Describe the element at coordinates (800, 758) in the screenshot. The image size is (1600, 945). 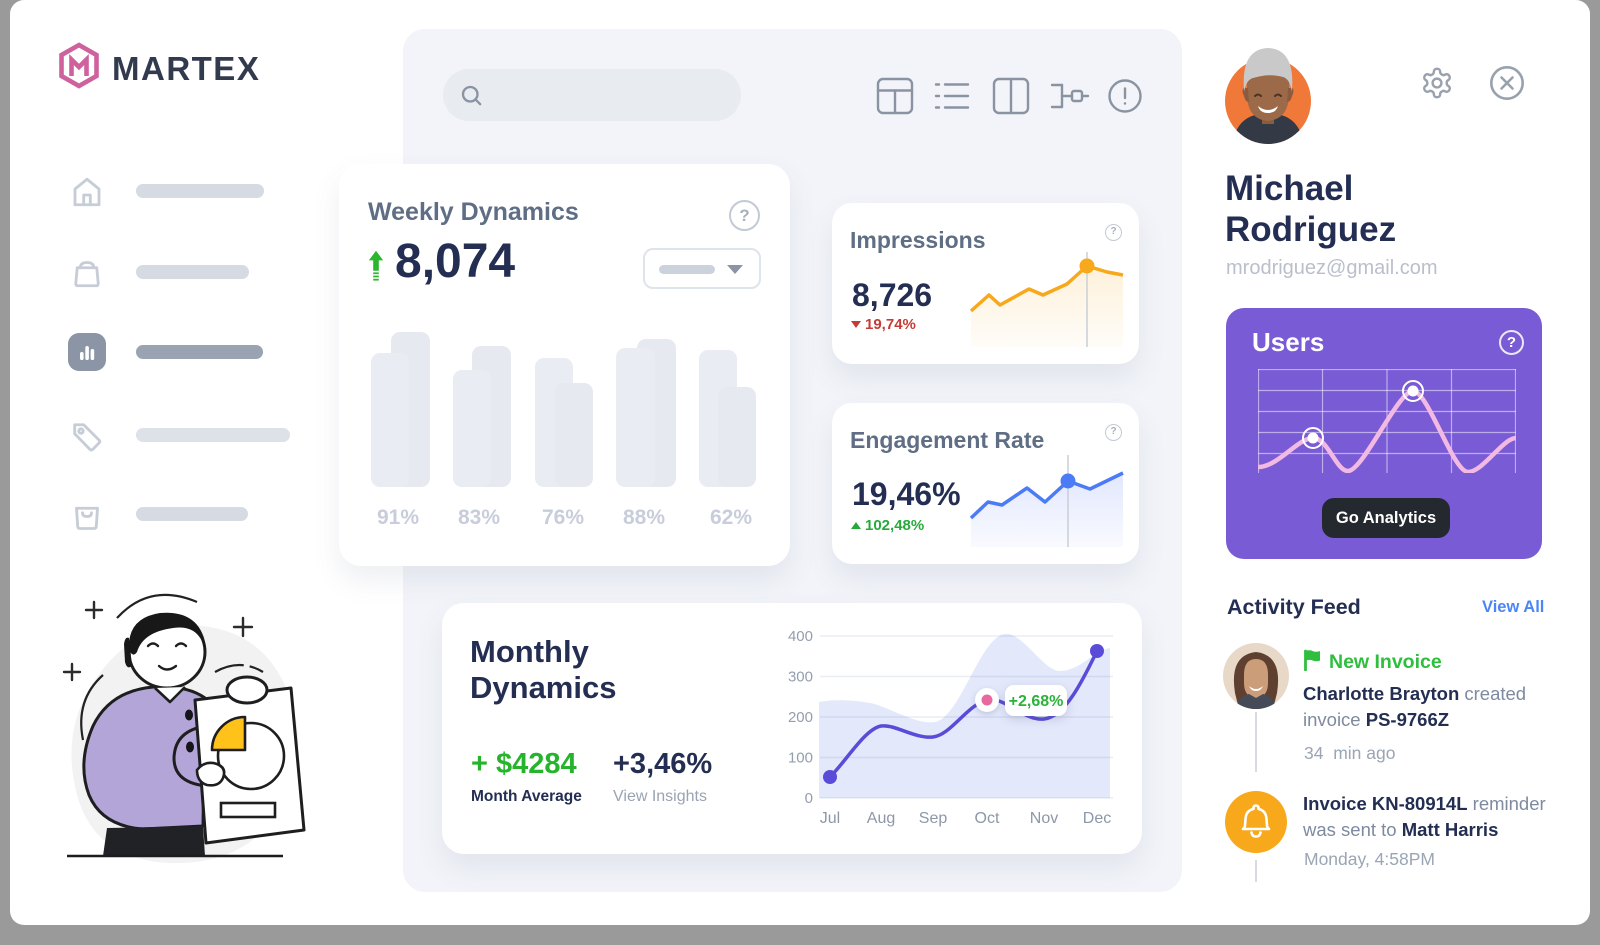
I see `svg-text: 100` at that location.